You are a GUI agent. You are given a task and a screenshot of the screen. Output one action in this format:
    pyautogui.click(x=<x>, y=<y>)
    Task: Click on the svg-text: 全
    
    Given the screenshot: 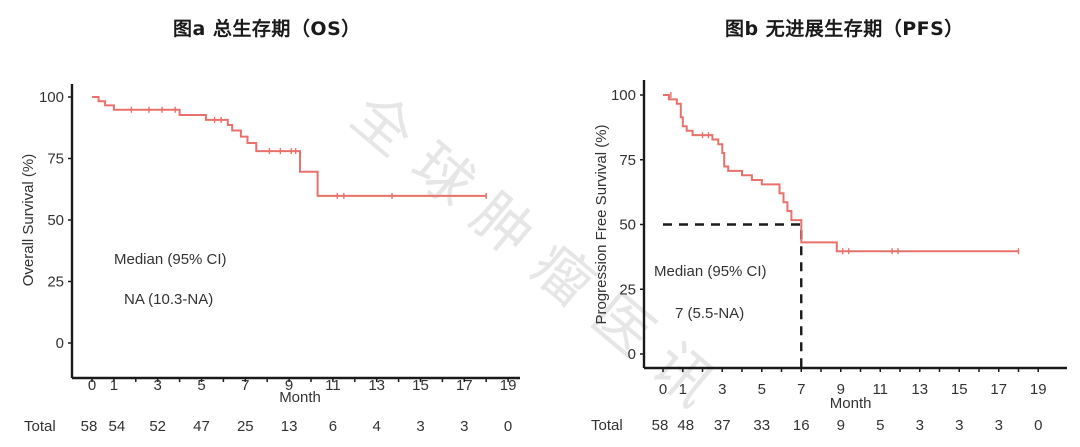 What is the action you would take?
    pyautogui.click(x=383, y=124)
    